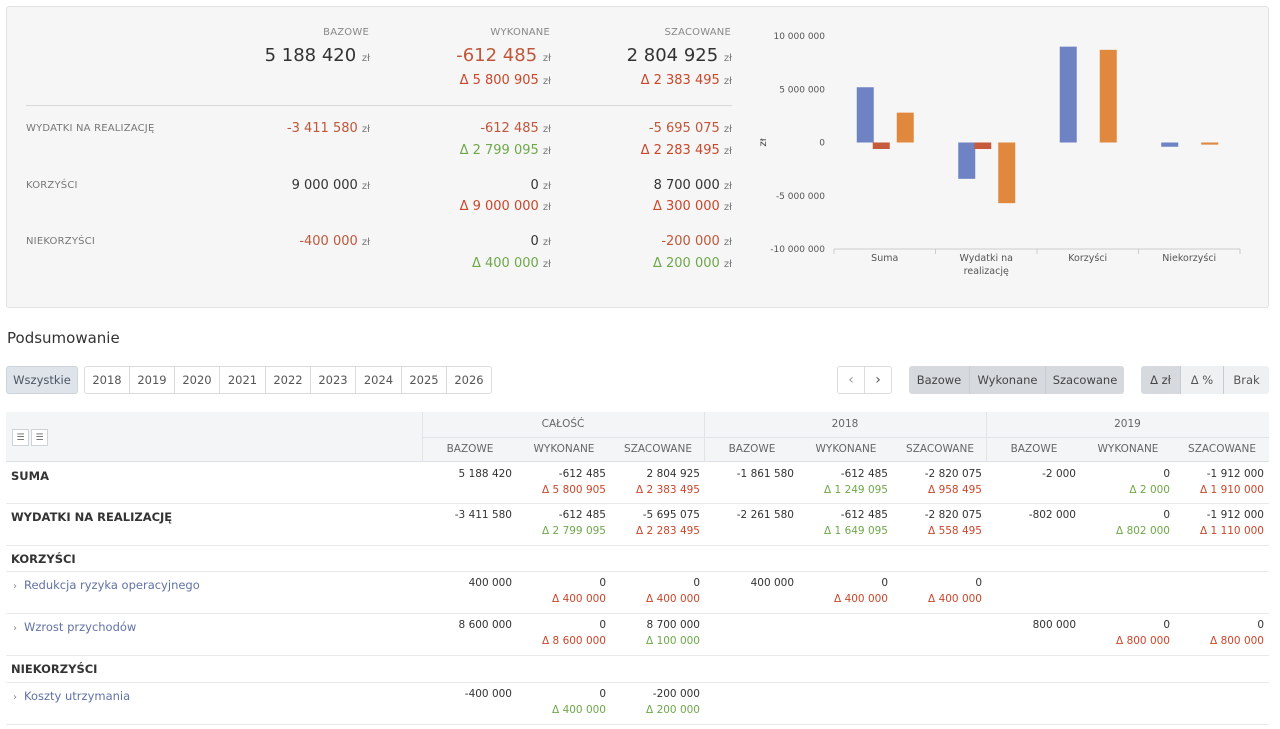  I want to click on table-cell-delta: Δ 1 649 095, so click(856, 531).